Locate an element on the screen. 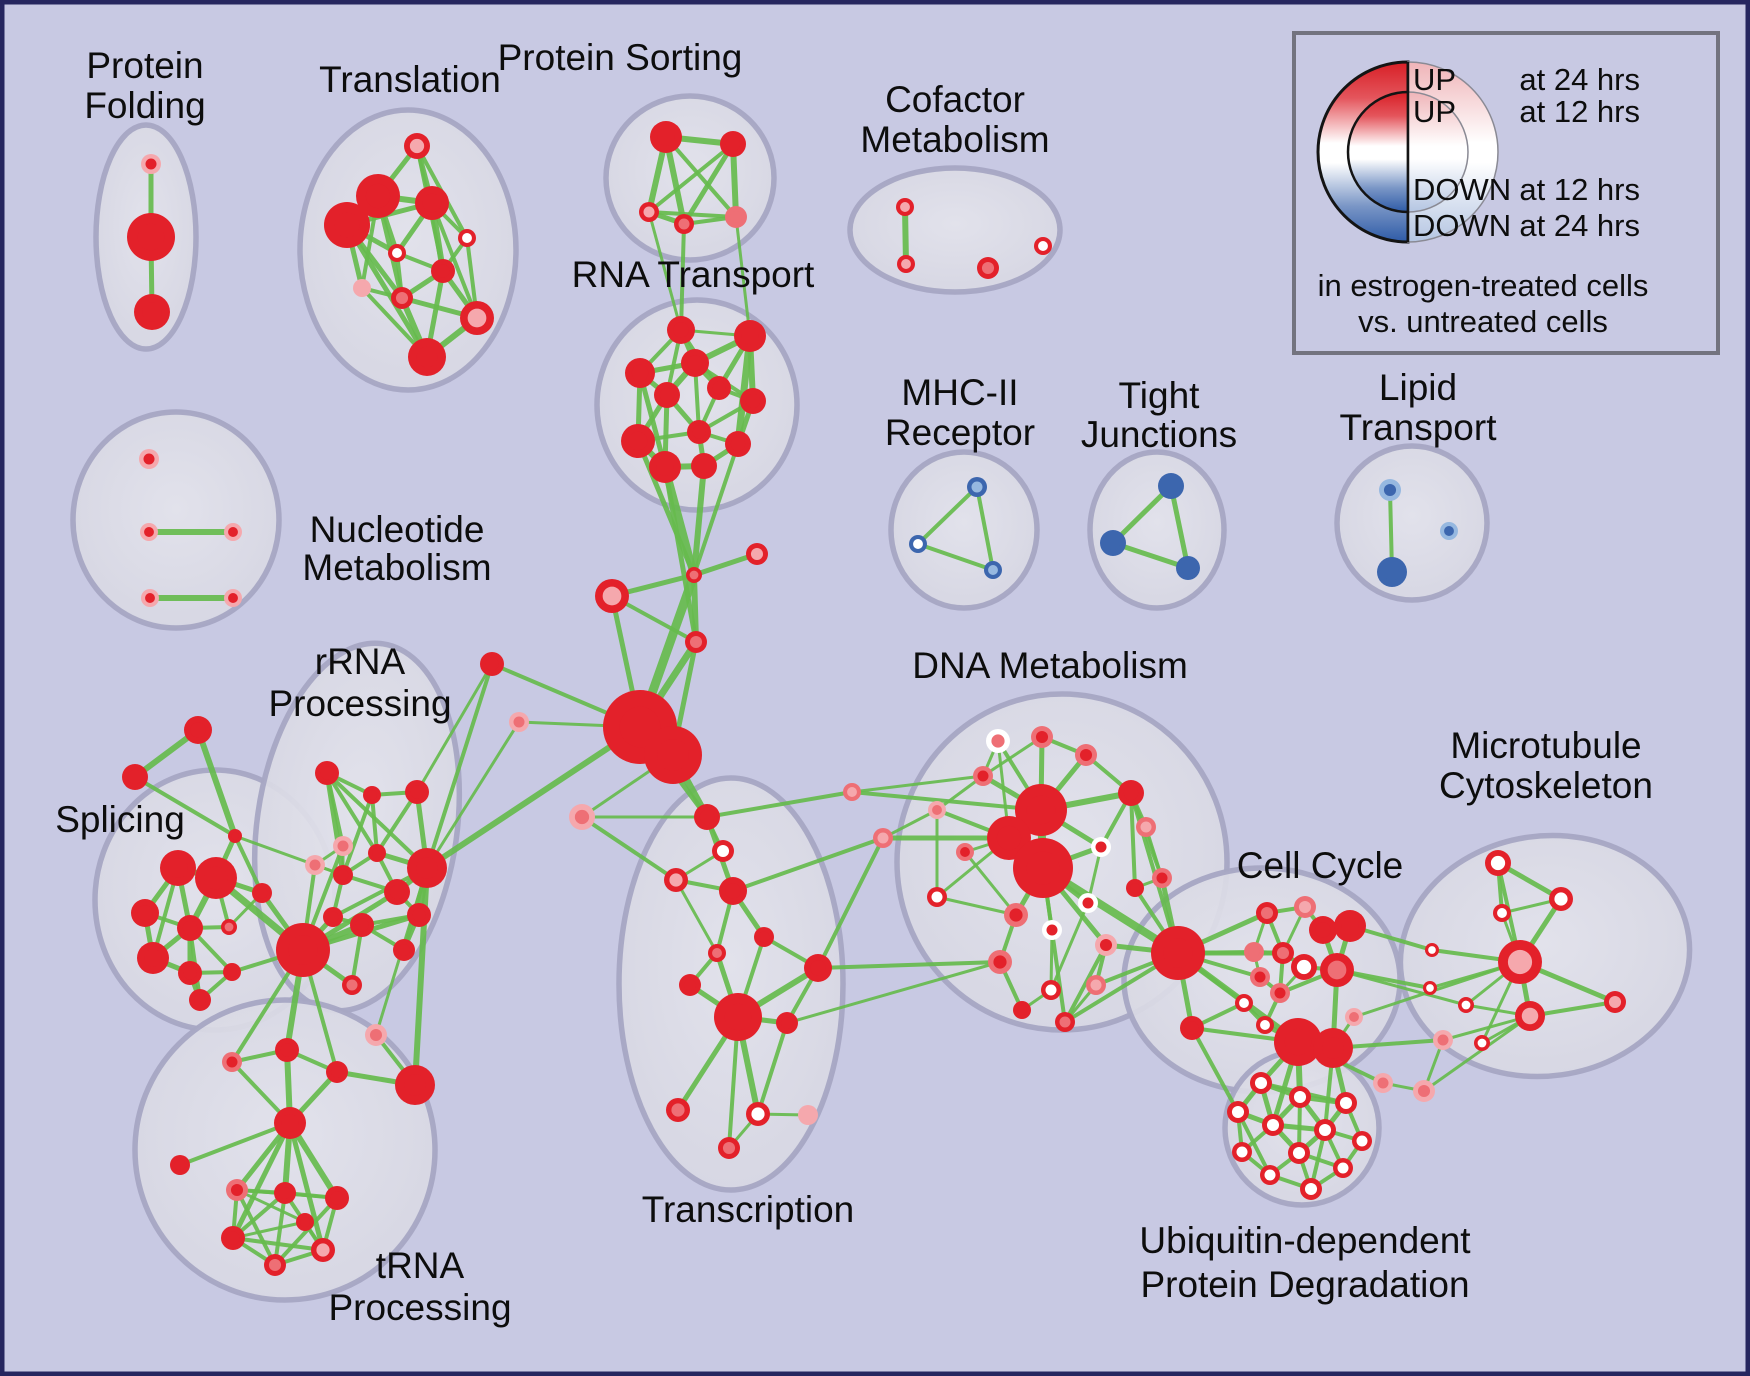  legend-row-down24-direction: DOWN is located at coordinates (1462, 225).